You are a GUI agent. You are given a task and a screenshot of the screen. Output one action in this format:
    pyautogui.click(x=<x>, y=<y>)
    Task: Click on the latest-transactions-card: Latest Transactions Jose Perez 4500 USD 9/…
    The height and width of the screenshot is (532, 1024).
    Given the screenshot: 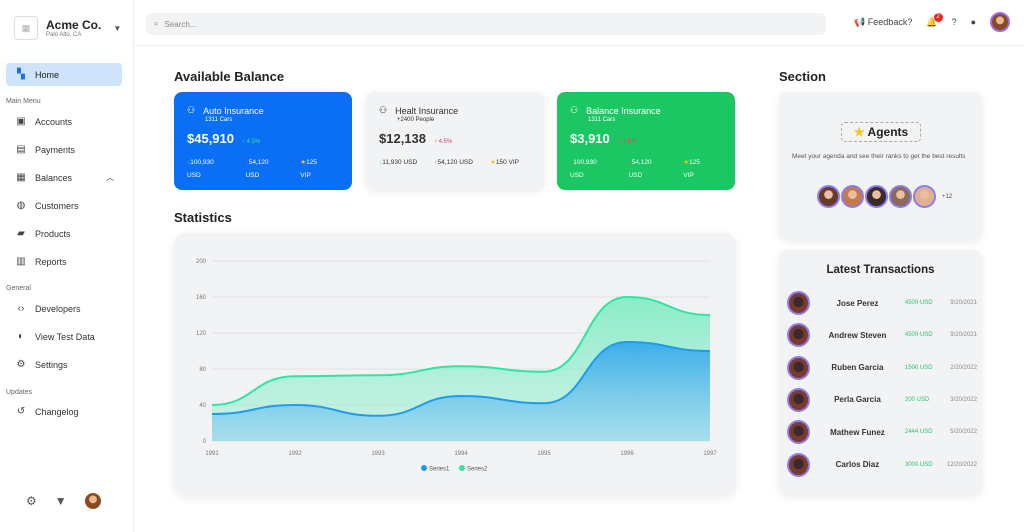 What is the action you would take?
    pyautogui.click(x=880, y=372)
    